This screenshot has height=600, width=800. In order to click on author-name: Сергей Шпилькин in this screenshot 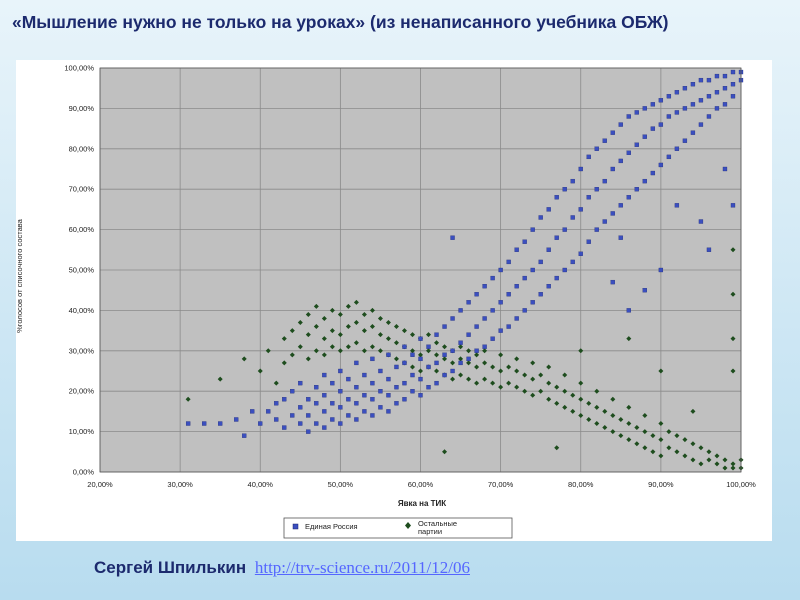, I will do `click(170, 567)`.